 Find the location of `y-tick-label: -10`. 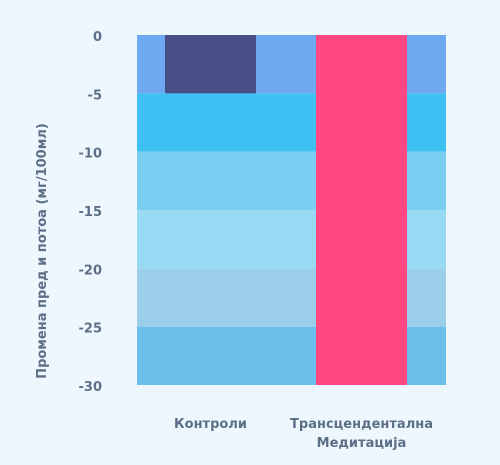

y-tick-label: -10 is located at coordinates (91, 154).